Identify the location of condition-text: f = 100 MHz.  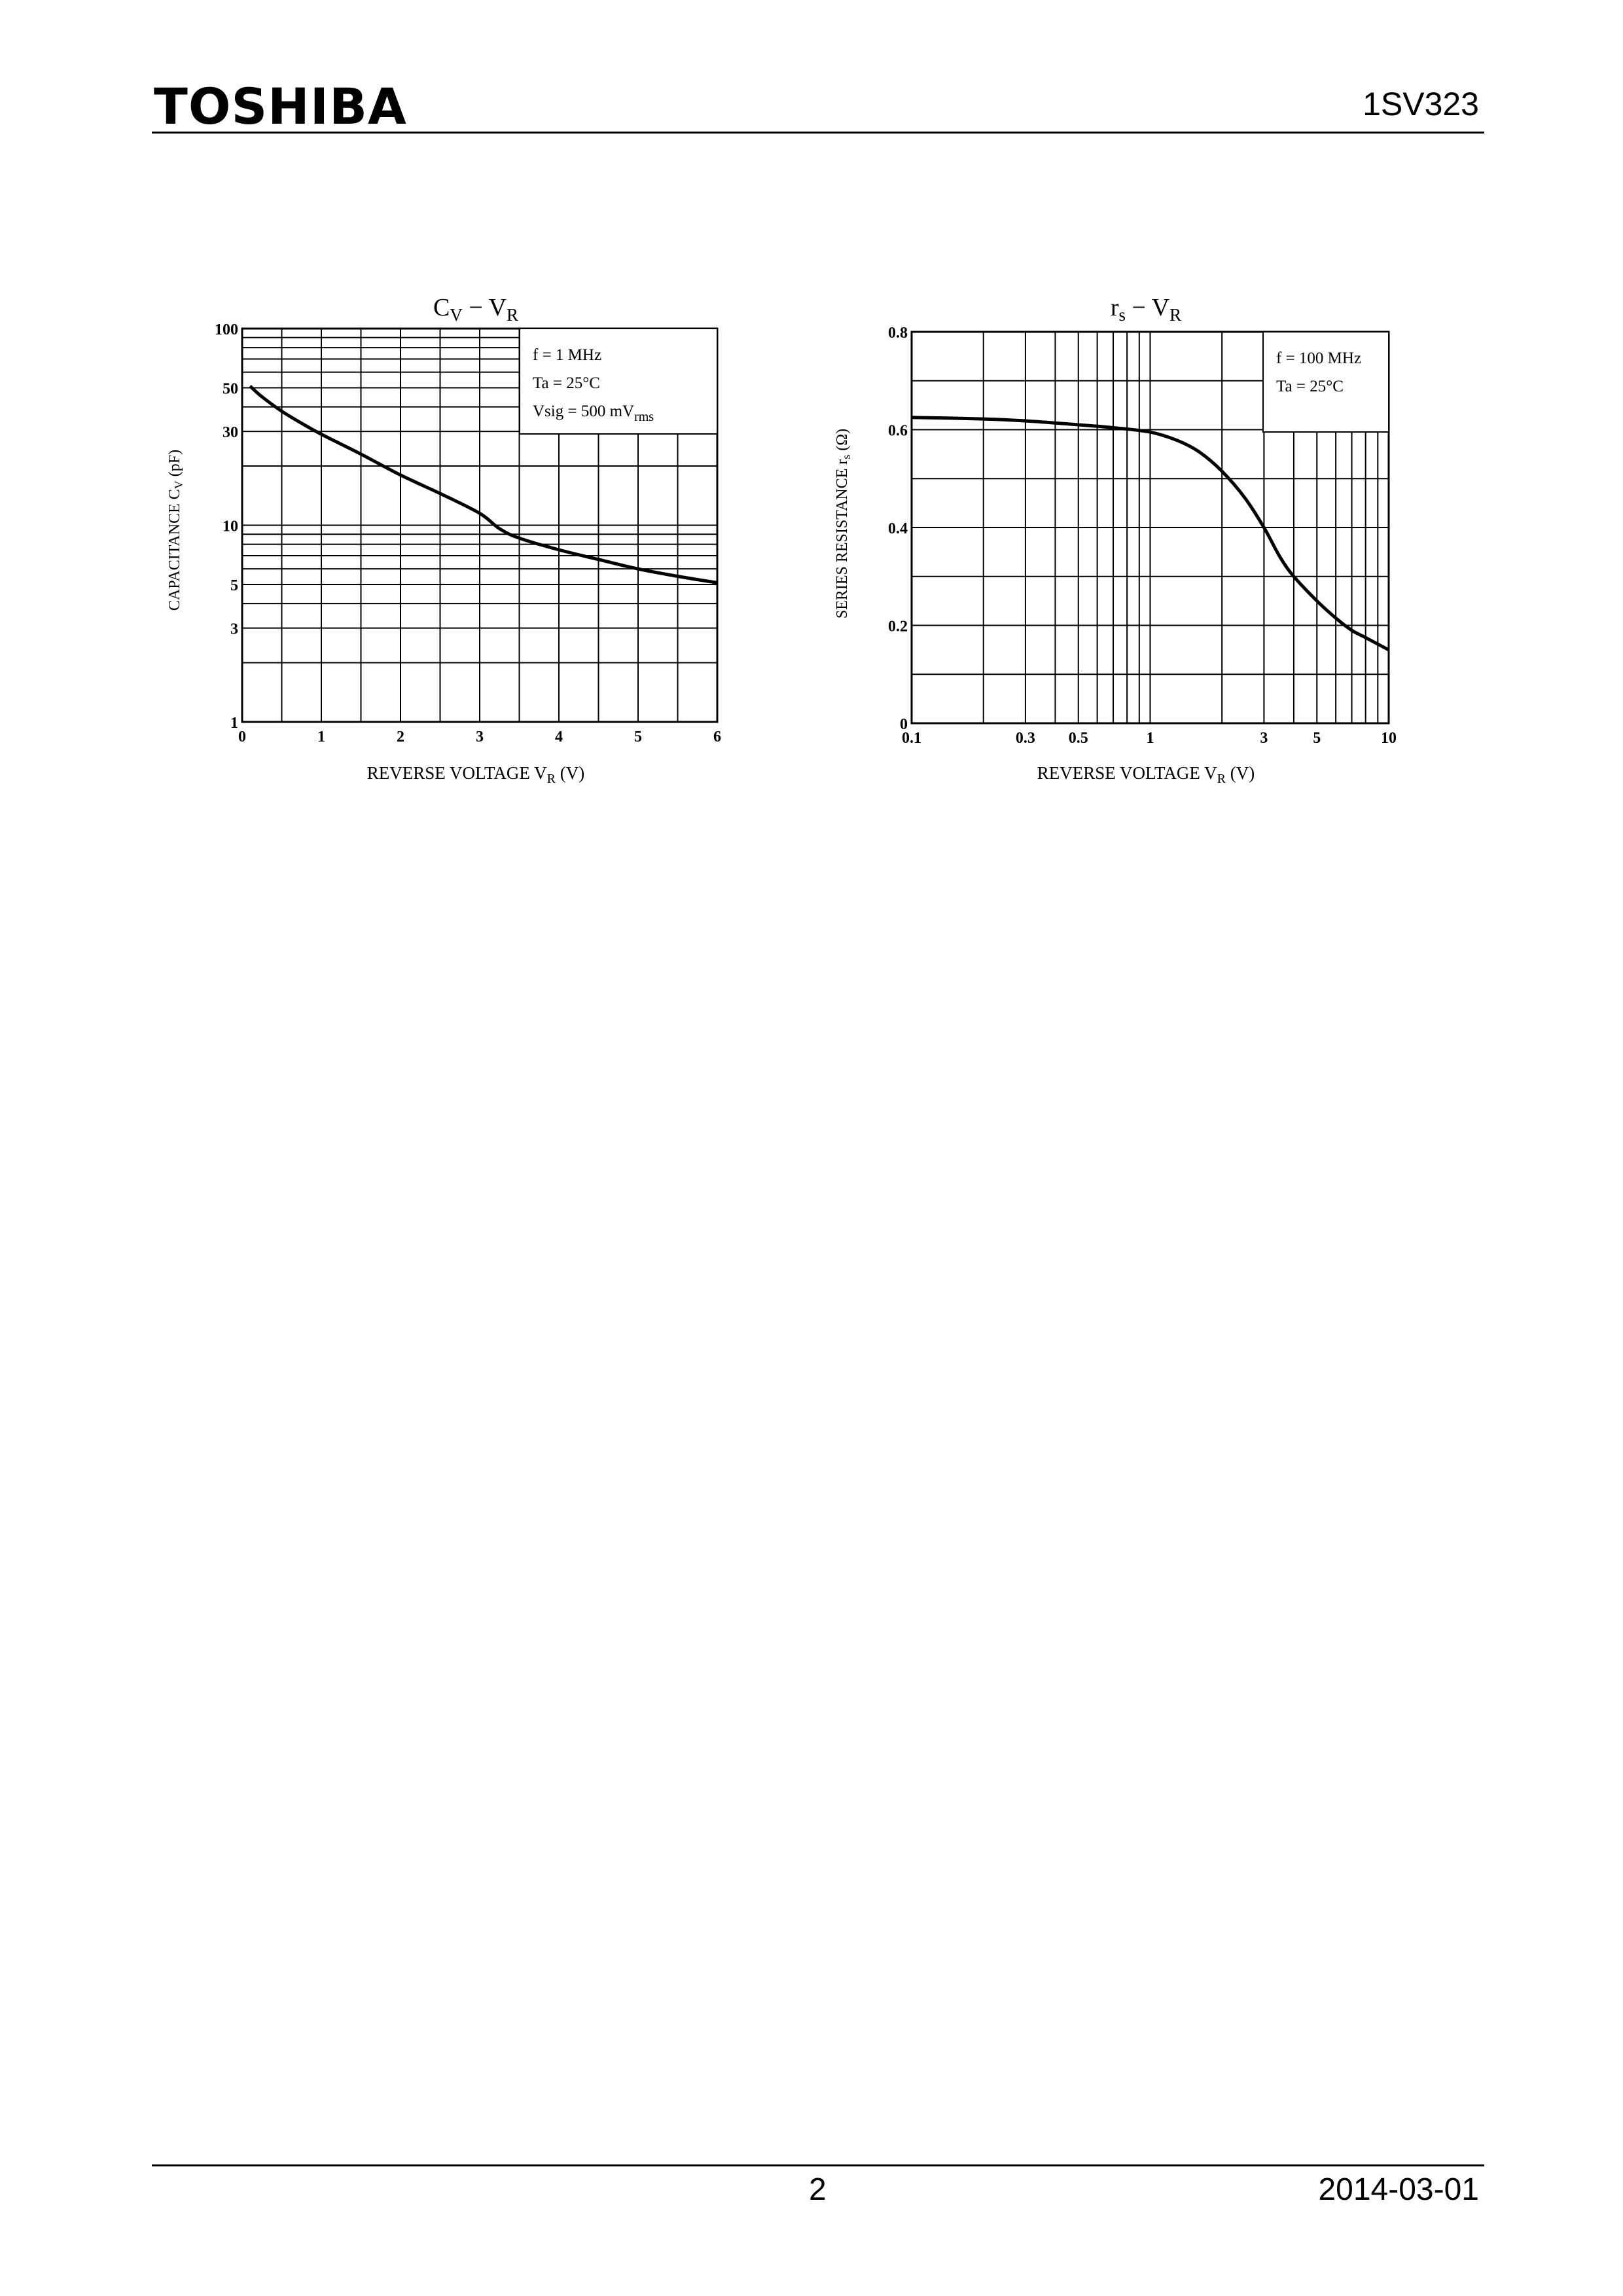
(1318, 358).